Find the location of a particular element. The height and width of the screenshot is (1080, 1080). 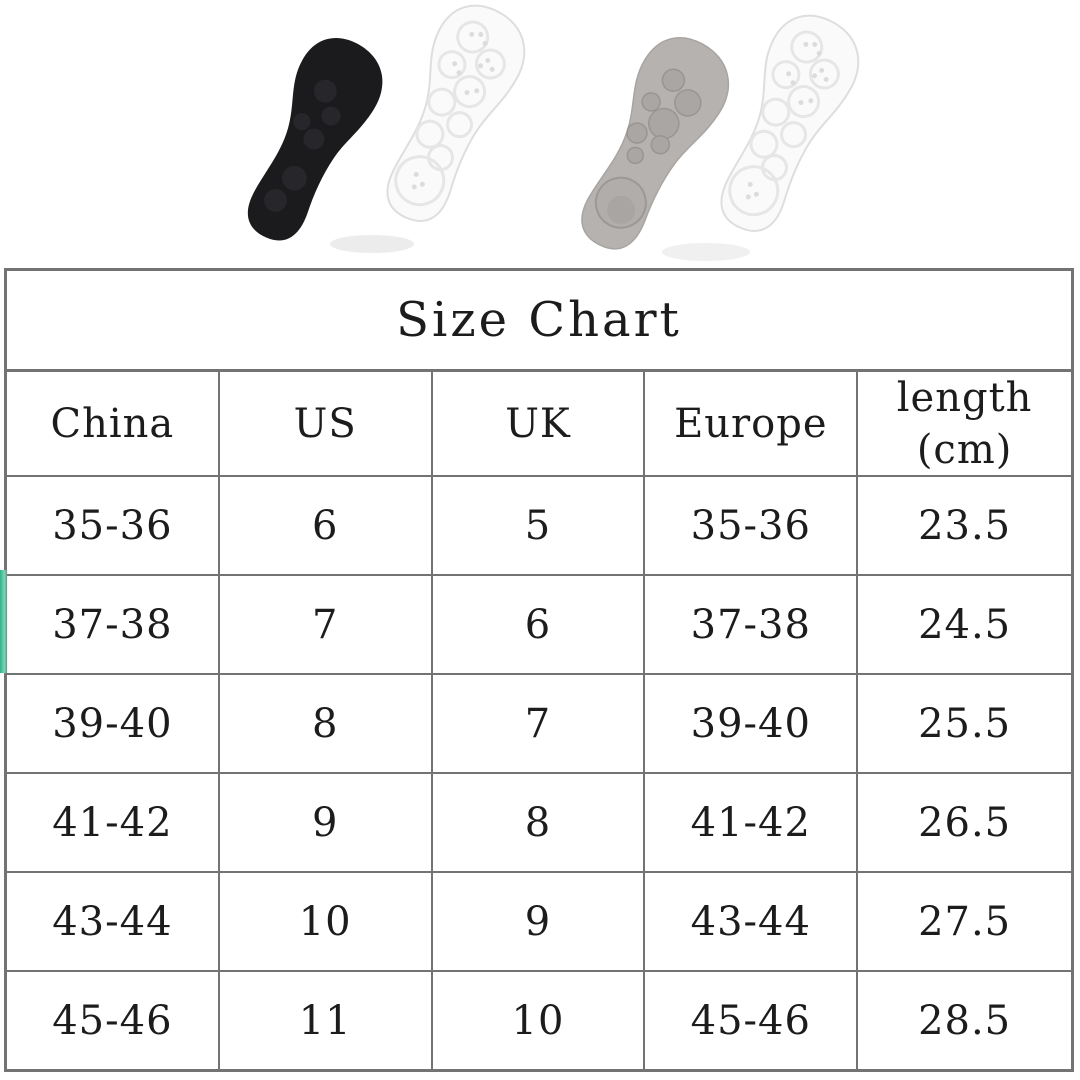

cell-uk: 10 is located at coordinates (539, 1020).